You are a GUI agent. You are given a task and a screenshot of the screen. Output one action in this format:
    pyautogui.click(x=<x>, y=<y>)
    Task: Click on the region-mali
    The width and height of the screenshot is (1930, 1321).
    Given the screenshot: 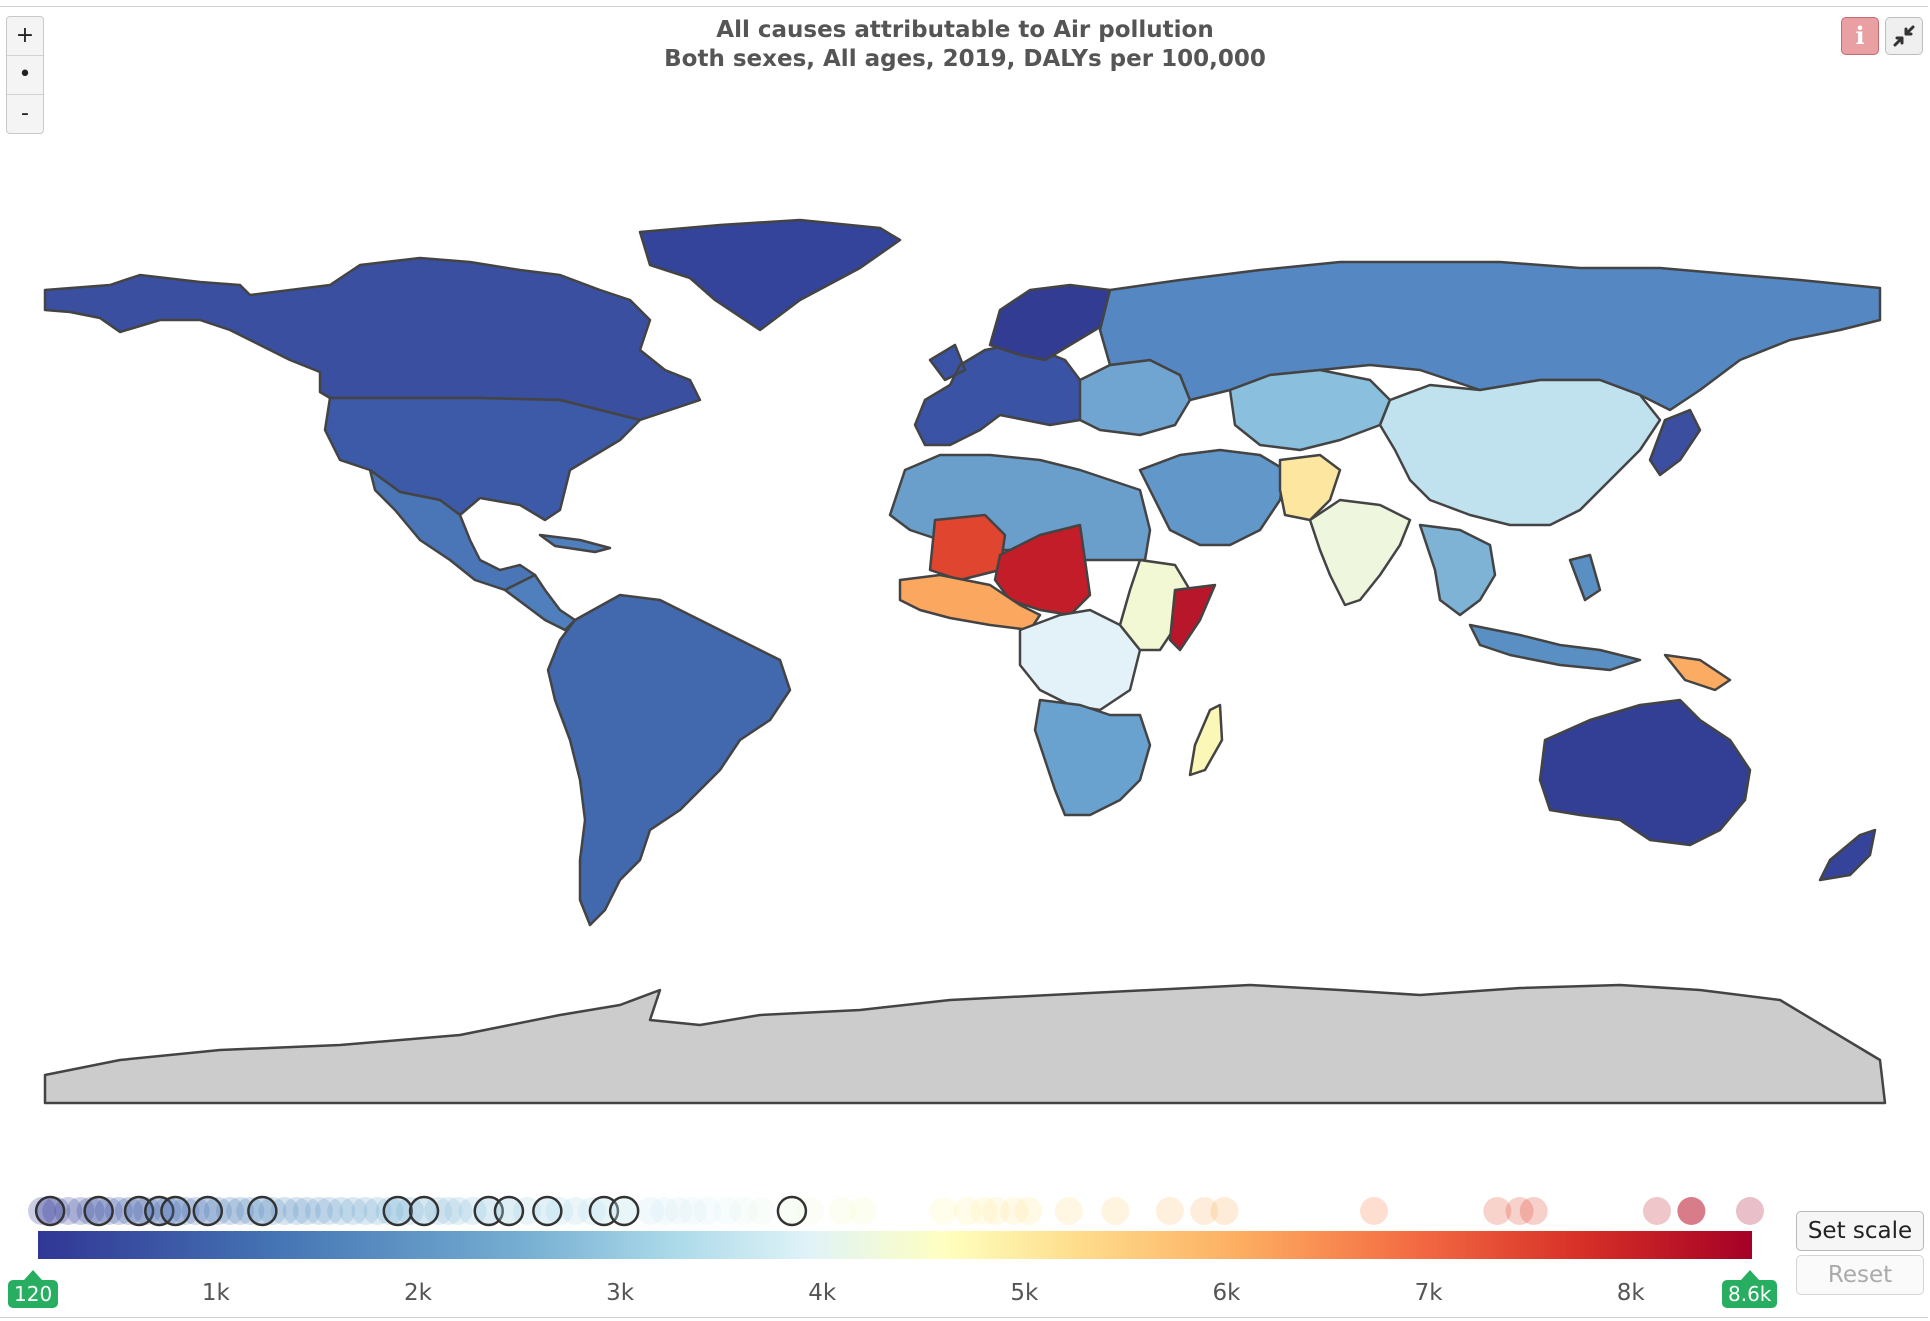 What is the action you would take?
    pyautogui.click(x=967, y=547)
    